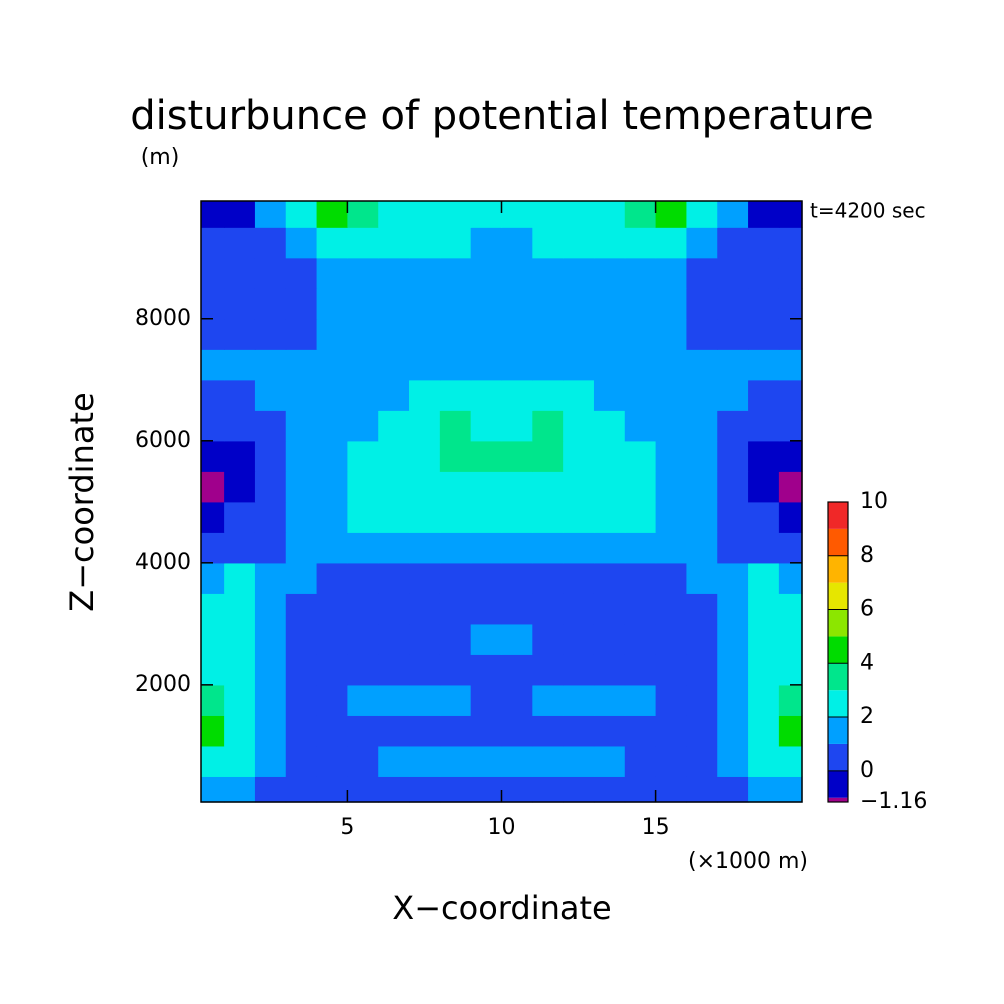 This screenshot has height=1004, width=1004. What do you see at coordinates (867, 662) in the screenshot?
I see `colorbar-tick-label: 4` at bounding box center [867, 662].